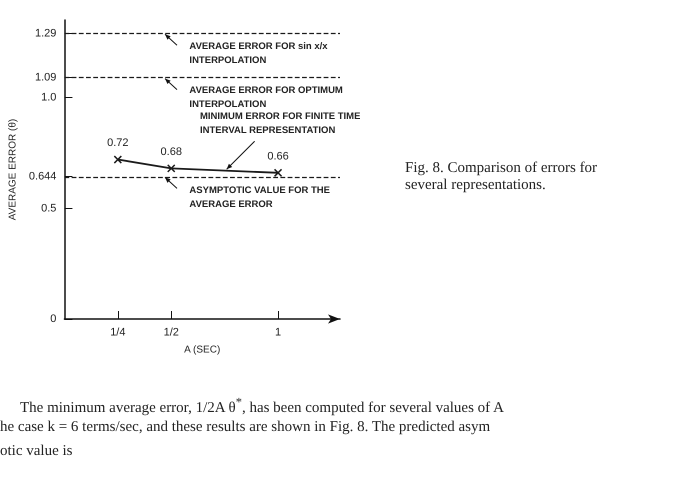 The width and height of the screenshot is (675, 491). What do you see at coordinates (259, 53) in the screenshot?
I see `ref-line-label: AVERAGE ERROR FOR sin x/x INTERPOLATION` at bounding box center [259, 53].